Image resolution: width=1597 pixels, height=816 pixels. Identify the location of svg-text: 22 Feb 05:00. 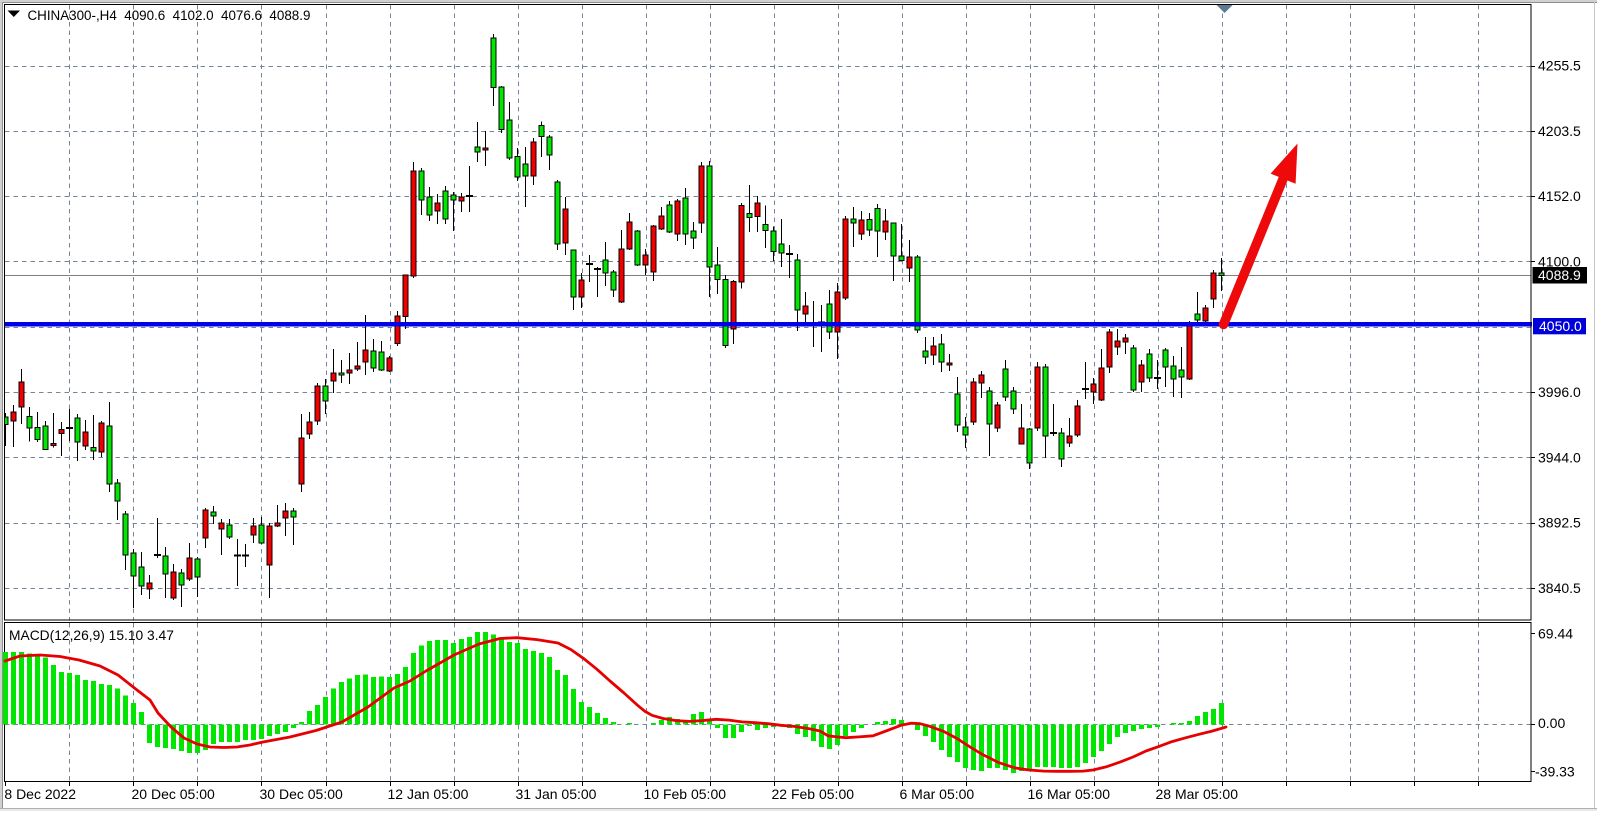
(813, 794).